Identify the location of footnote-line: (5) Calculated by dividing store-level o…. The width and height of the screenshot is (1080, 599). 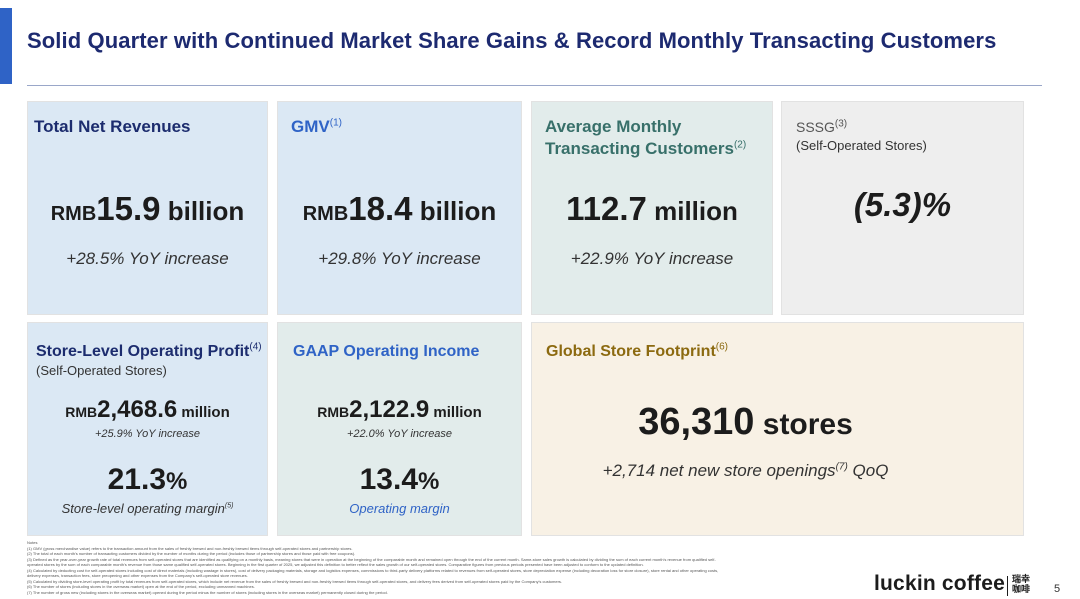
(295, 581).